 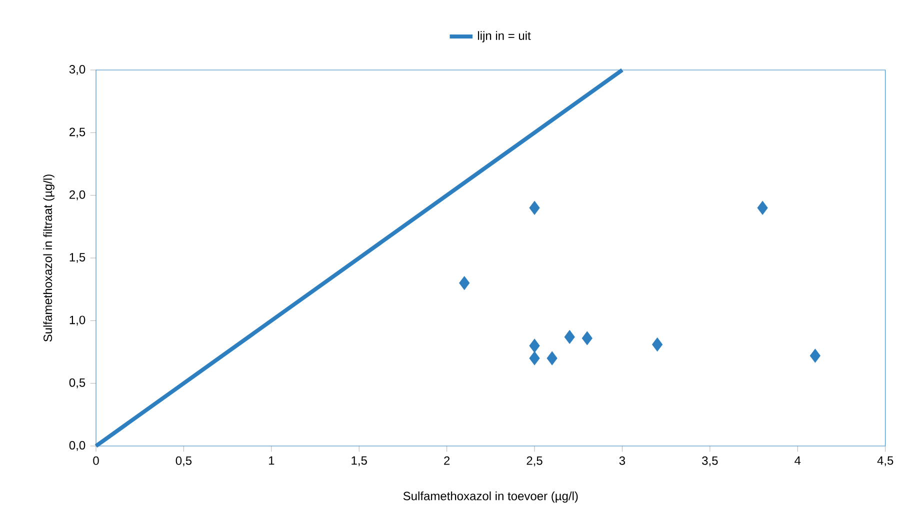 What do you see at coordinates (447, 460) in the screenshot?
I see `x-tick-label: 2` at bounding box center [447, 460].